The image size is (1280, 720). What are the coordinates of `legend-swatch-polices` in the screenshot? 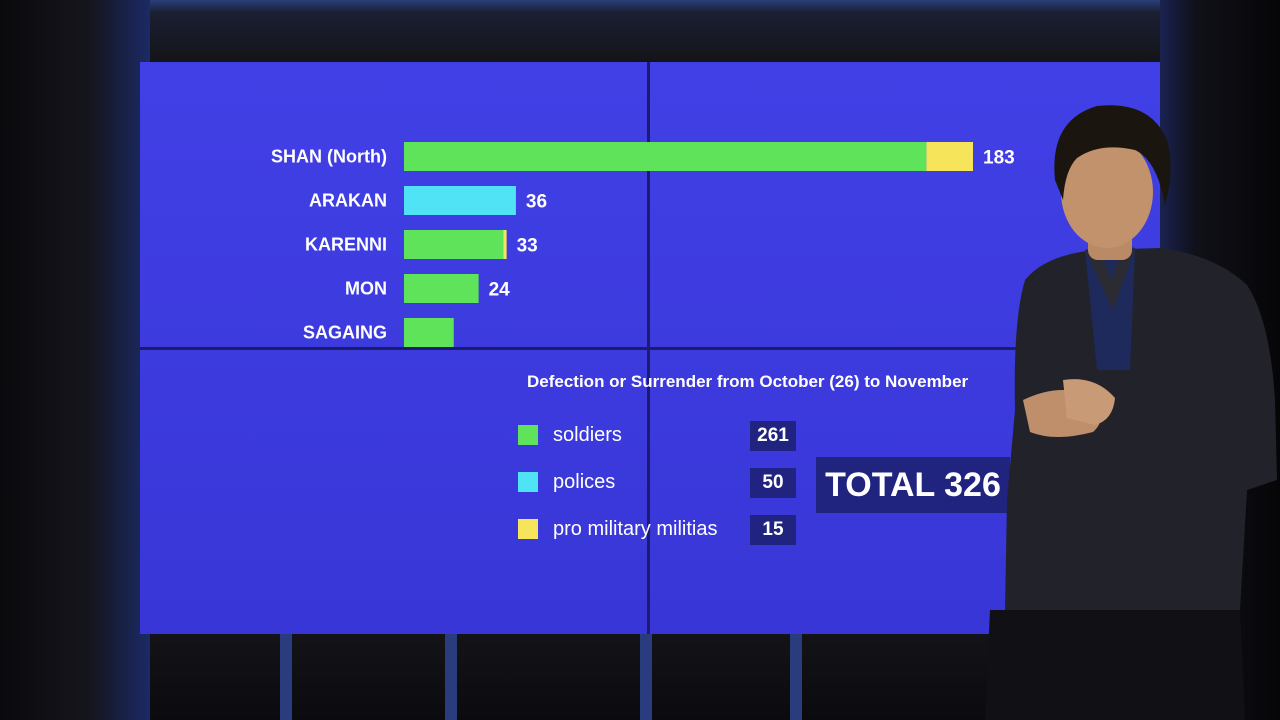 It's located at (528, 482).